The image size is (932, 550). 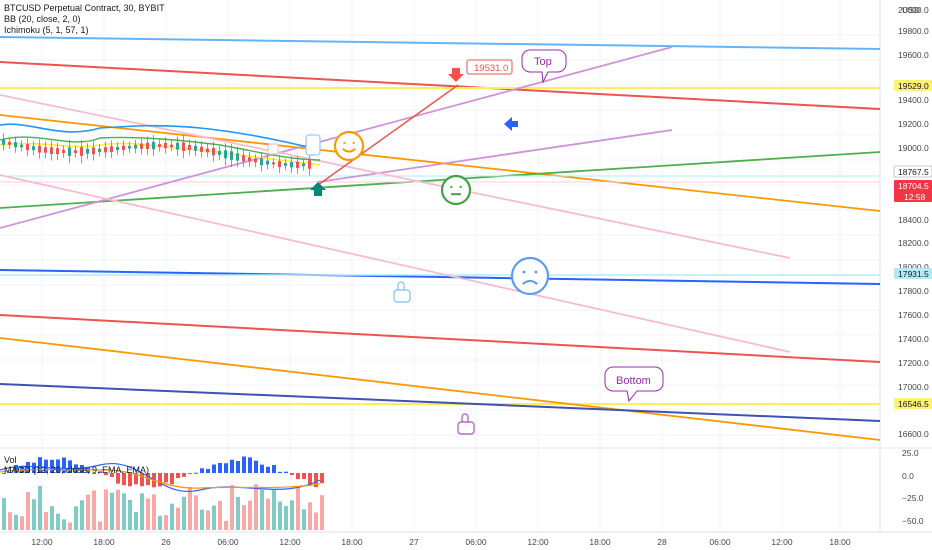 I want to click on bb-legend: BB (20, close, 2, 0), so click(x=42, y=19).